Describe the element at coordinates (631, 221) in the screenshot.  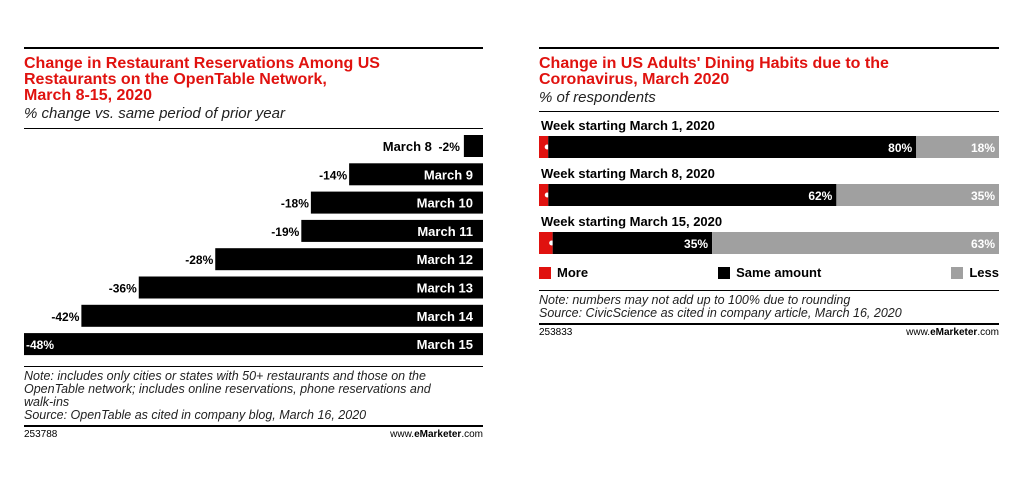
I see `row-label: Week starting March 15, 2020` at that location.